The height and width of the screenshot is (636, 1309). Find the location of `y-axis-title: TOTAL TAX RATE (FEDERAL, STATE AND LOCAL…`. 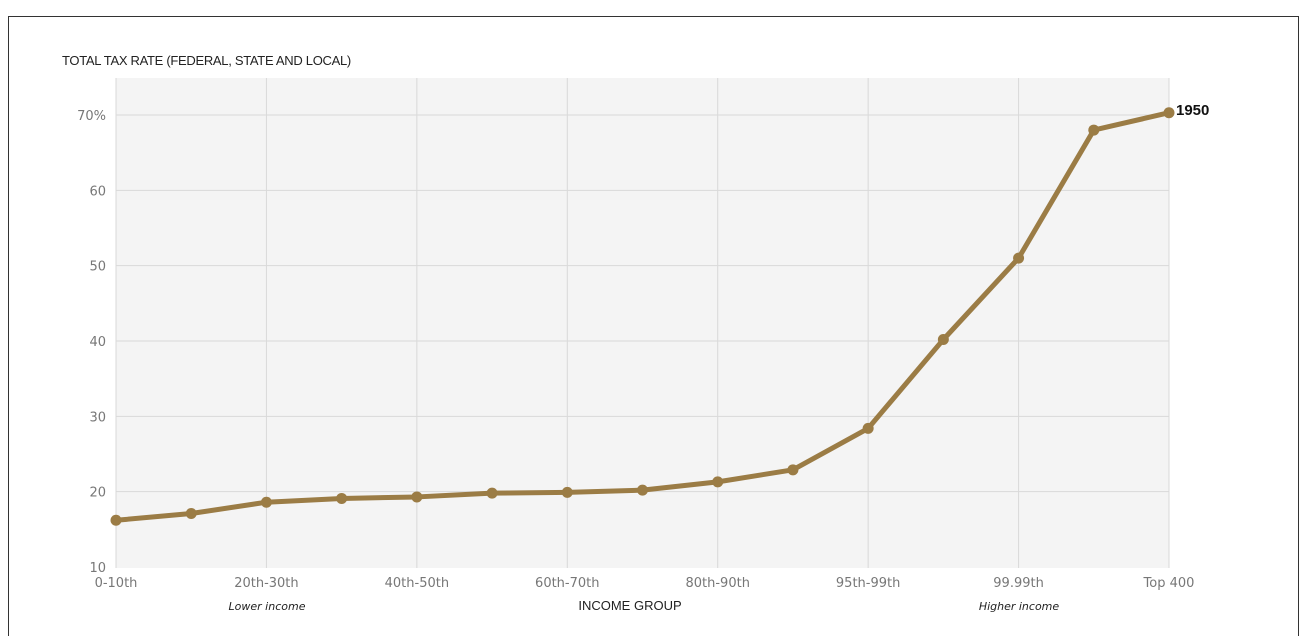

y-axis-title: TOTAL TAX RATE (FEDERAL, STATE AND LOCAL… is located at coordinates (206, 60).